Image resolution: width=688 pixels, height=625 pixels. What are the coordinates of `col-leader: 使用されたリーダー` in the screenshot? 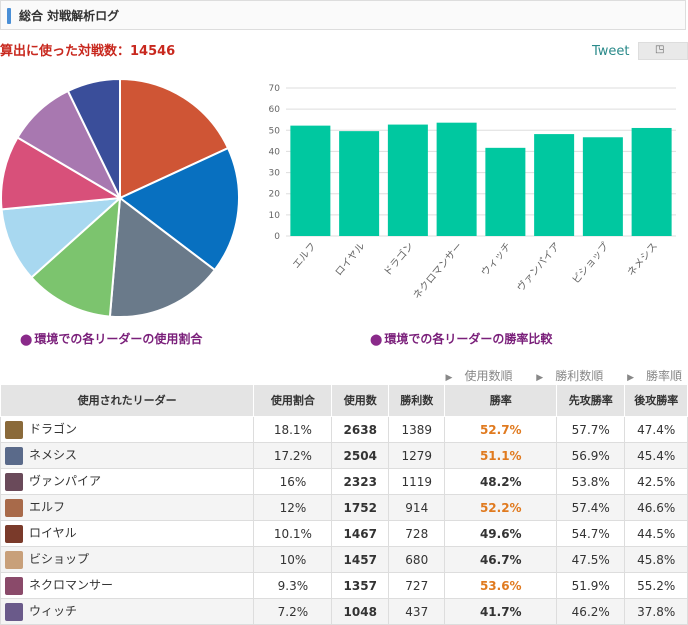 It's located at (127, 400).